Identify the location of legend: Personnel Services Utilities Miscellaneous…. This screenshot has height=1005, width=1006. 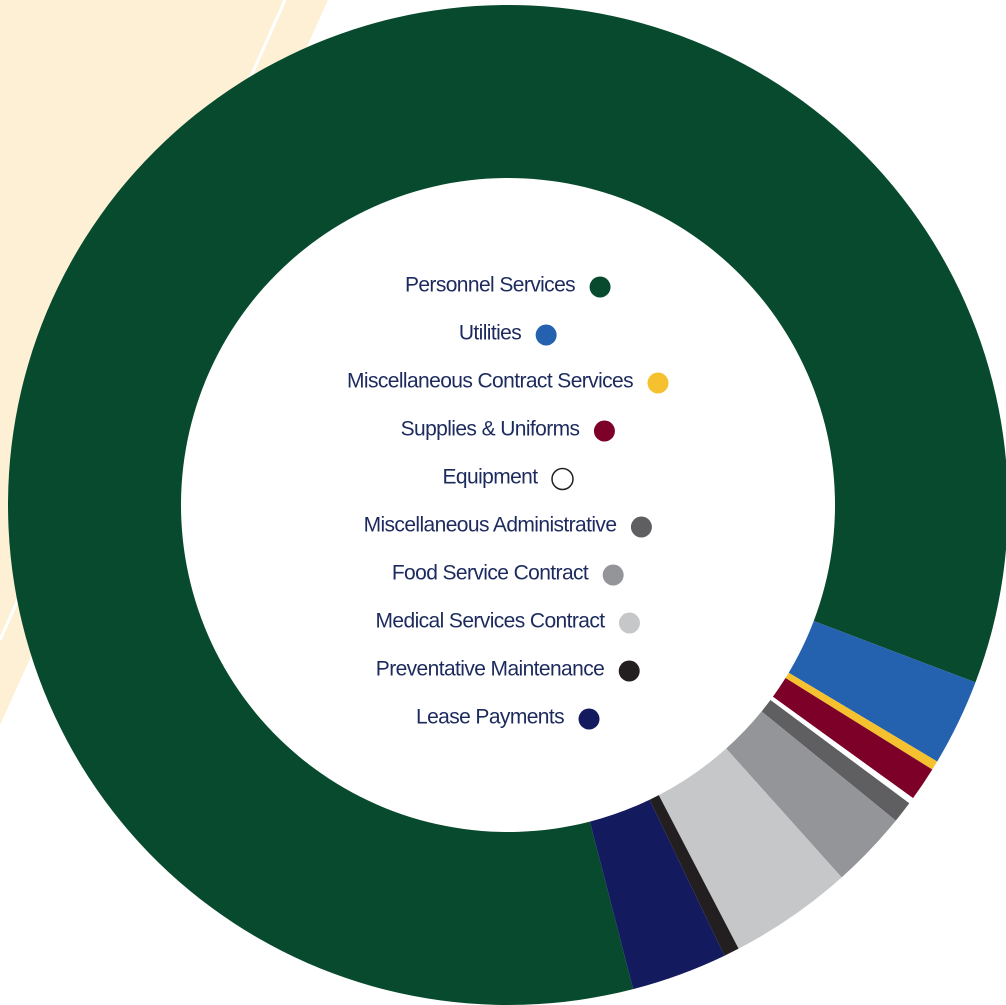
(508, 502).